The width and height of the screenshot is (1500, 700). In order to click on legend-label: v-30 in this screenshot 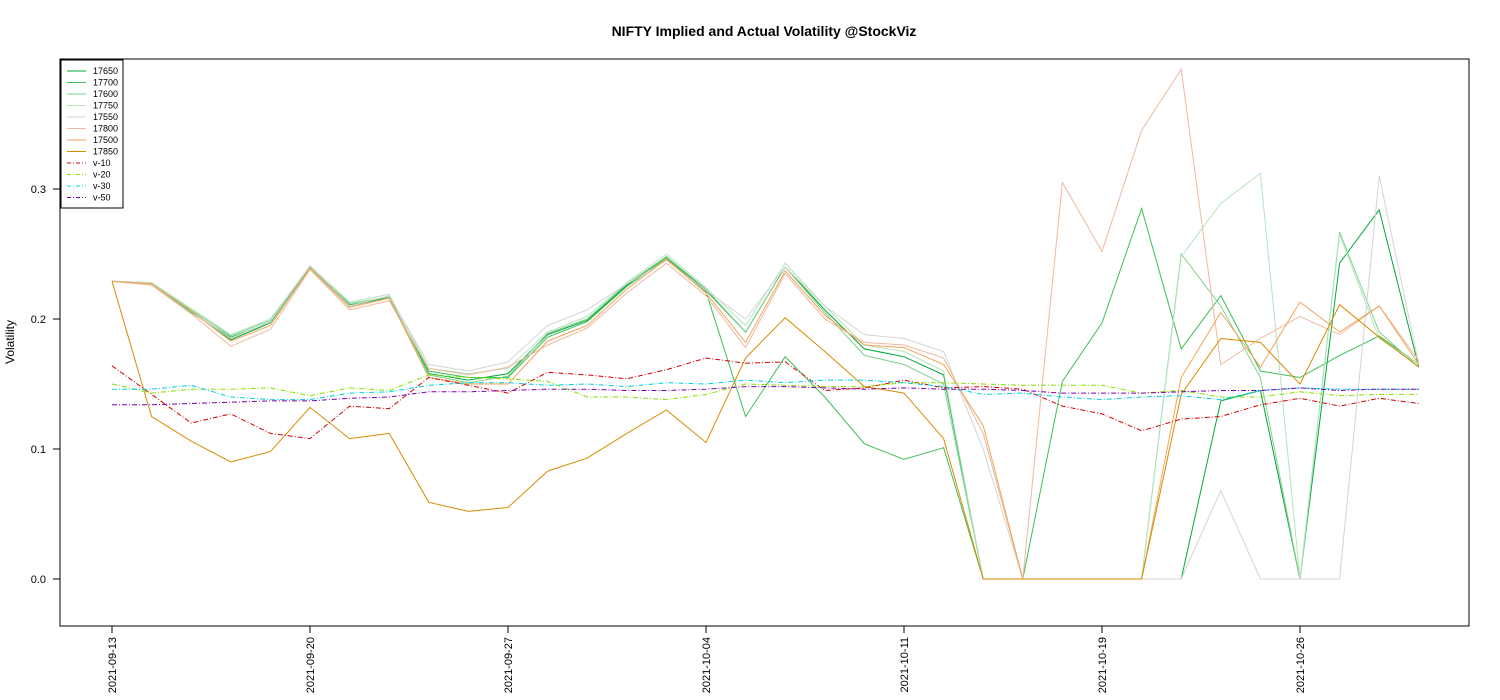, I will do `click(102, 186)`.